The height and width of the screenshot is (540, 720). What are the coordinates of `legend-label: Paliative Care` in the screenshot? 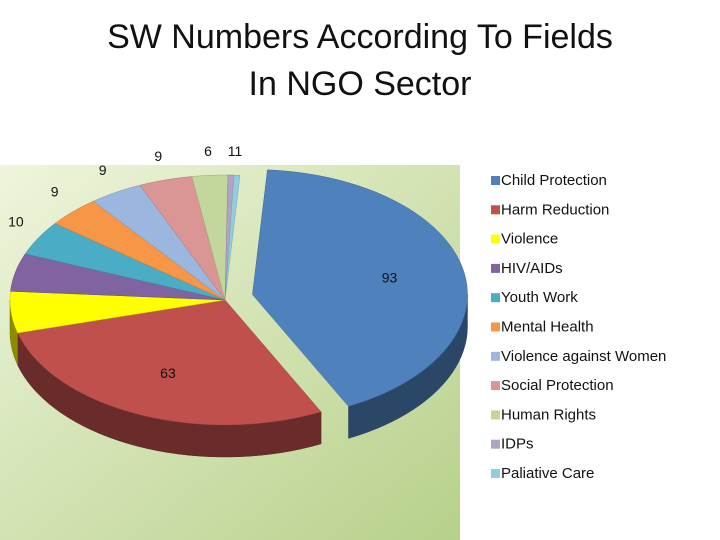 It's located at (547, 473).